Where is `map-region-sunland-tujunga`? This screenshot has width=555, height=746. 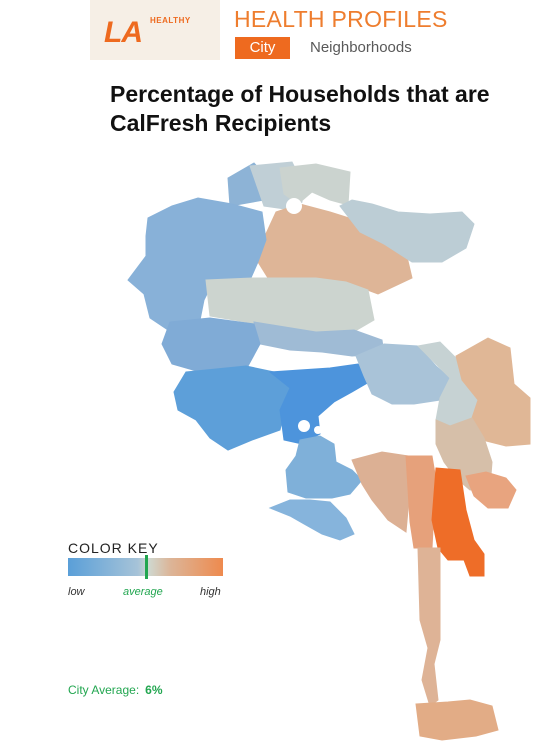 map-region-sunland-tujunga is located at coordinates (407, 231).